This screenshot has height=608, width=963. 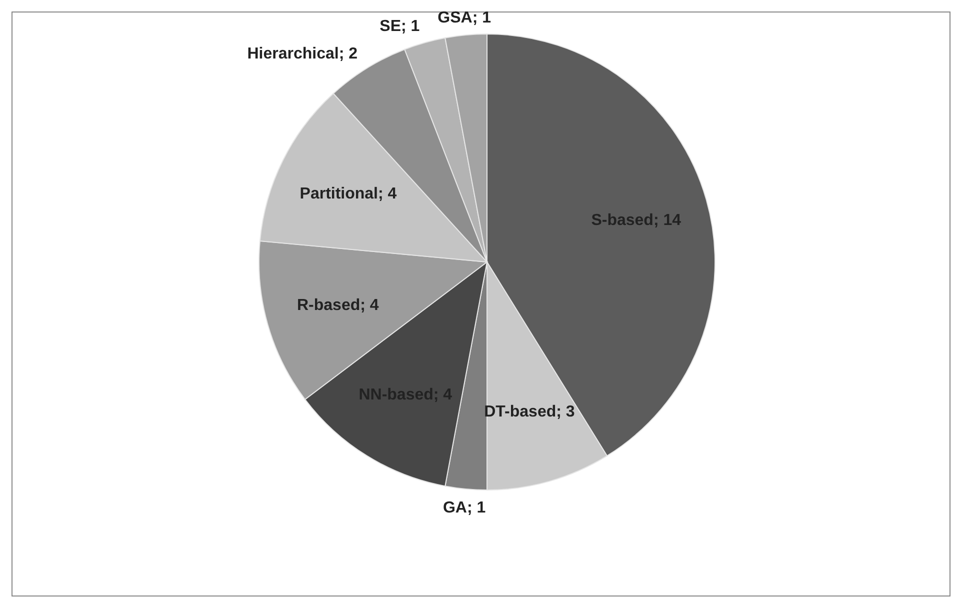 I want to click on slice-label: SE; 1, so click(x=400, y=26).